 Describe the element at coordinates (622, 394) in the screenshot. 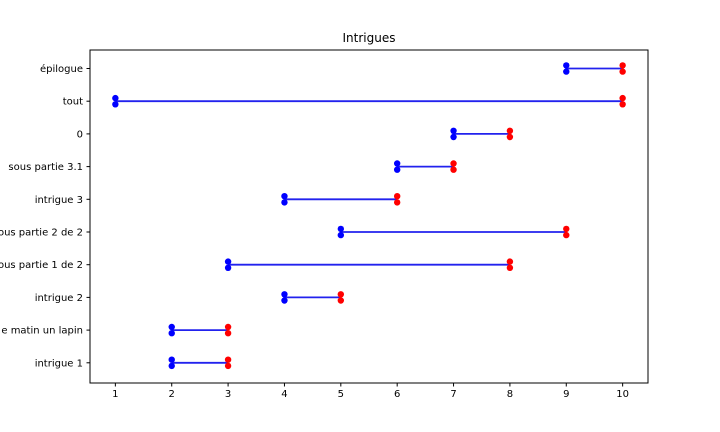

I see `x-tick-label: 10` at that location.